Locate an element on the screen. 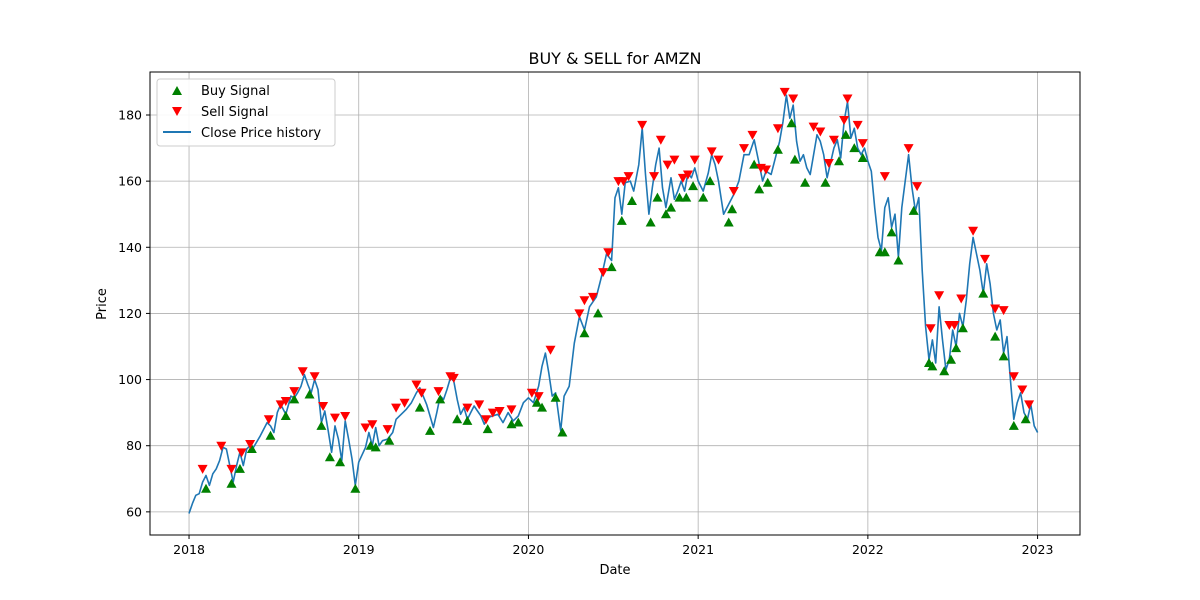  y-tick-label: 160 is located at coordinates (130, 181).